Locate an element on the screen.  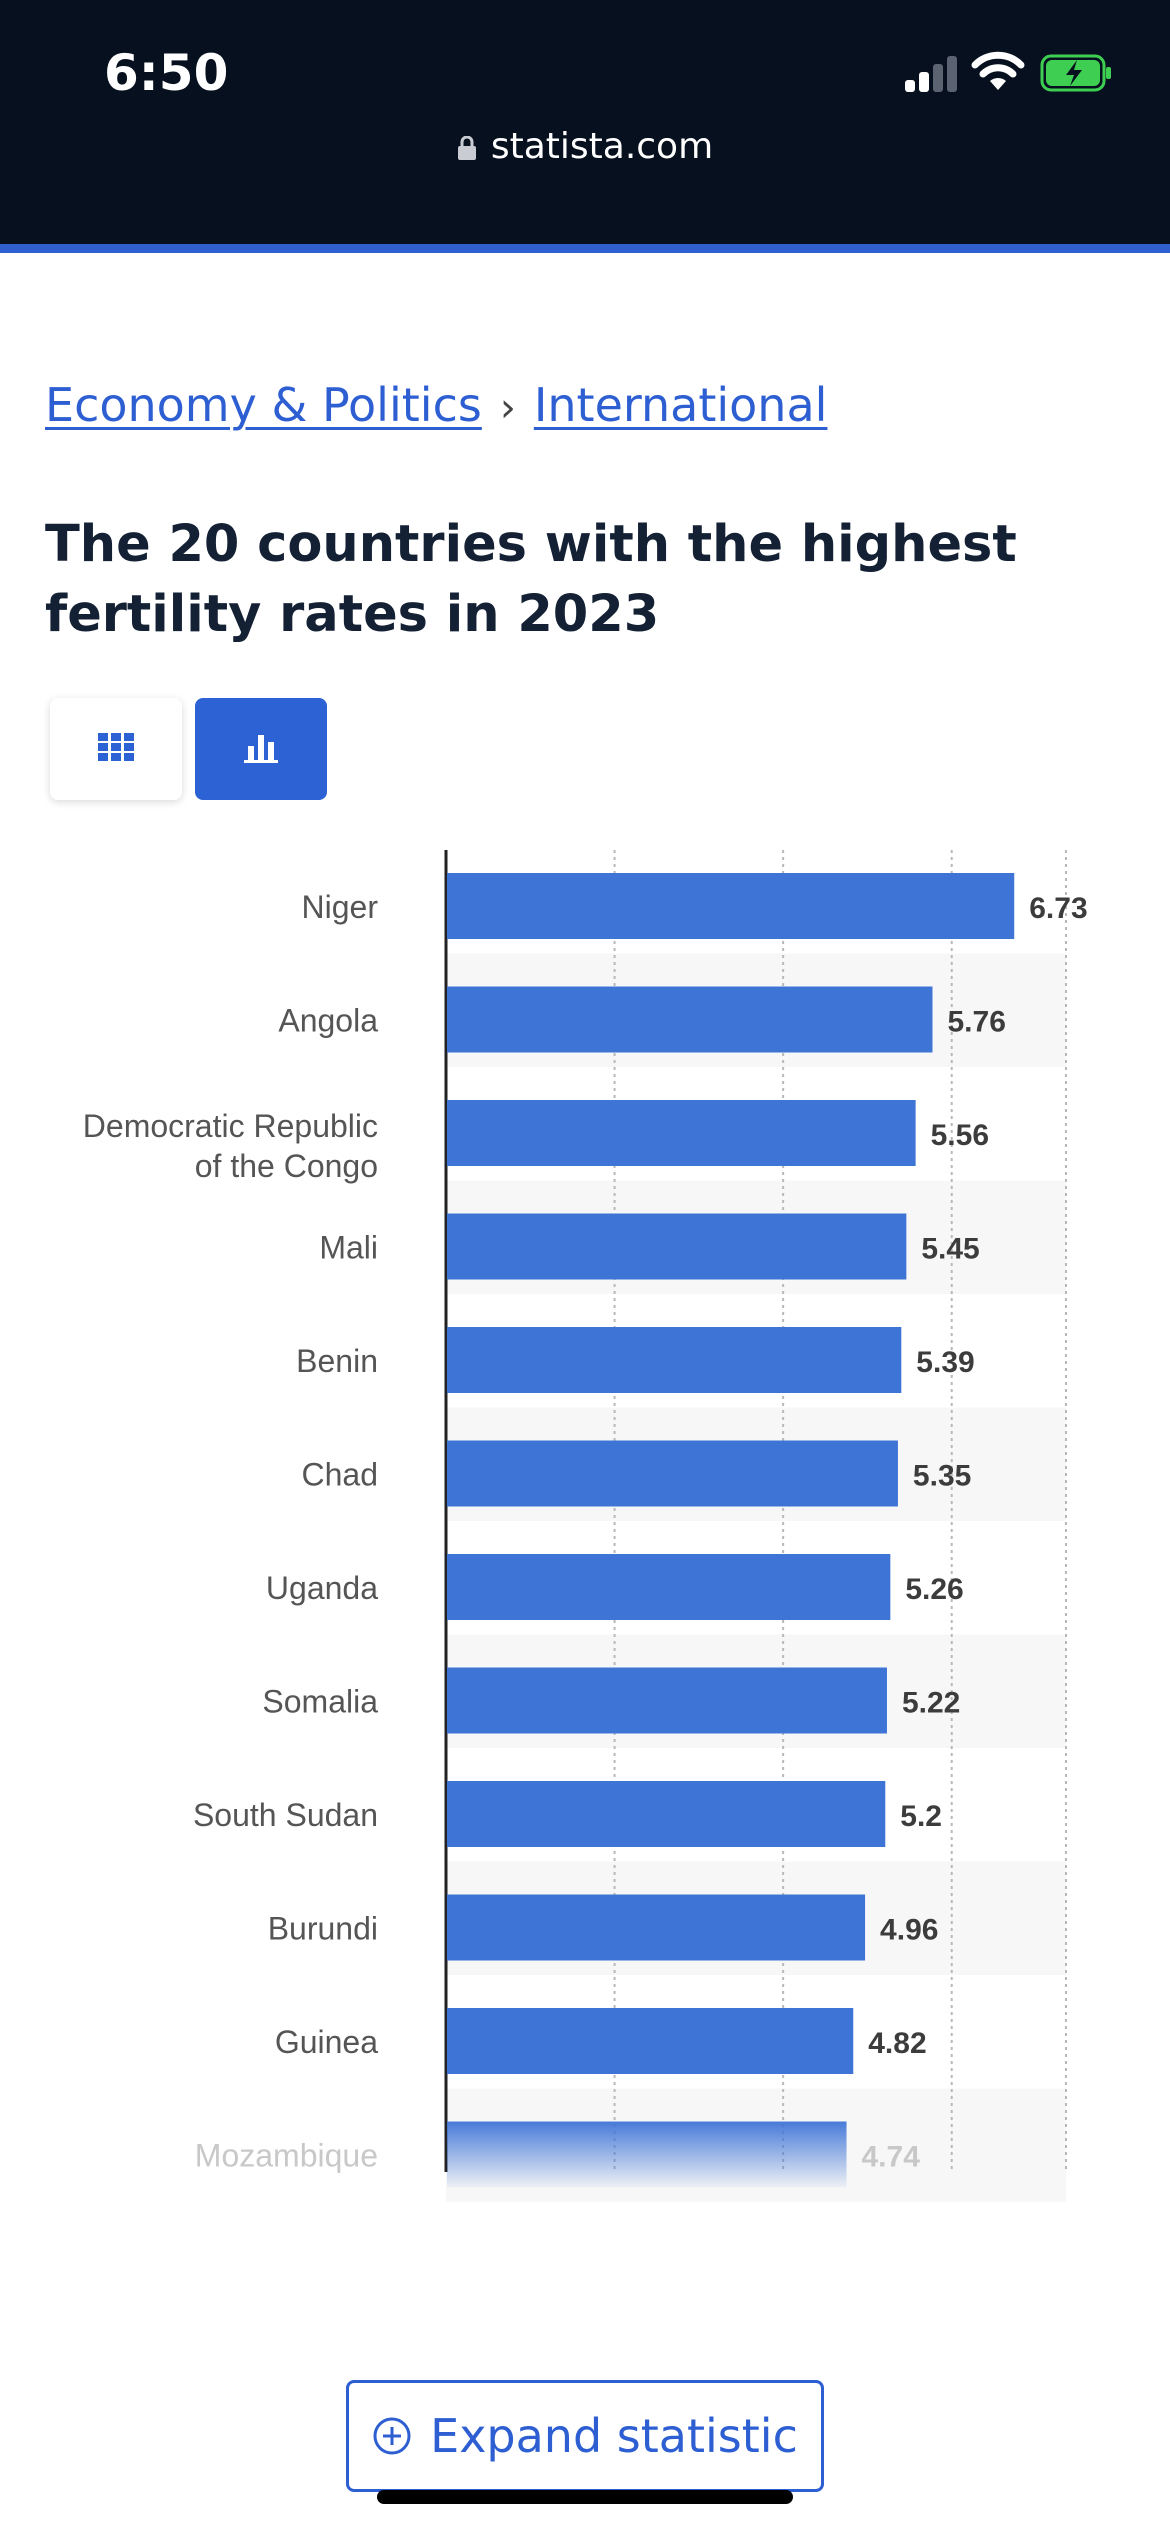
bar-chart-icon is located at coordinates (261, 749).